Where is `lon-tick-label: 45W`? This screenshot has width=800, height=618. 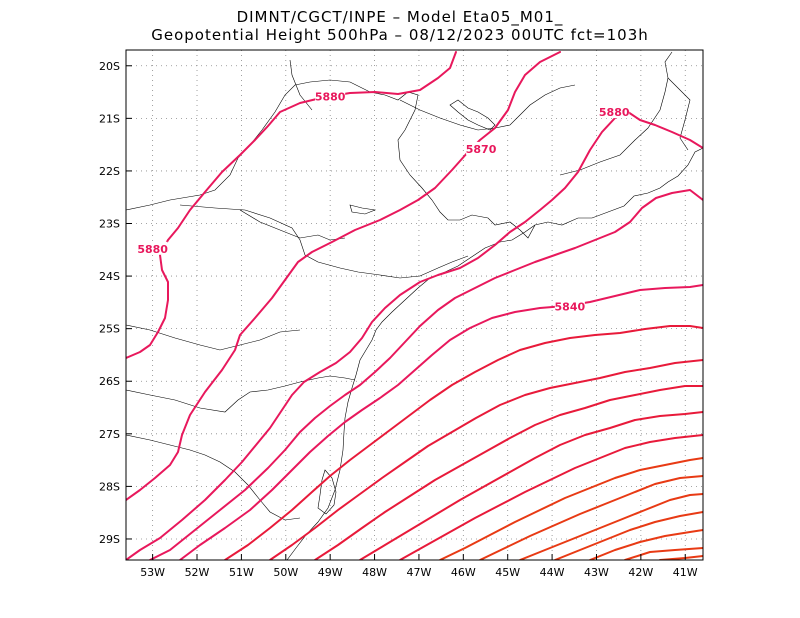 lon-tick-label: 45W is located at coordinates (507, 572).